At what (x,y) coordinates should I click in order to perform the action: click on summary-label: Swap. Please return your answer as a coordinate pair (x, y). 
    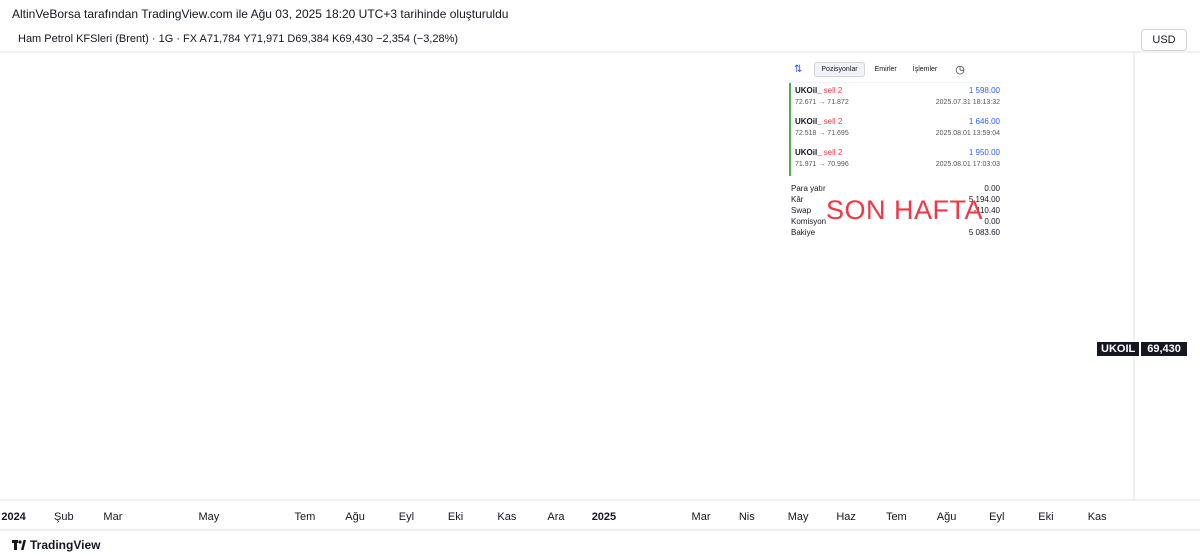
    Looking at the image, I should click on (801, 210).